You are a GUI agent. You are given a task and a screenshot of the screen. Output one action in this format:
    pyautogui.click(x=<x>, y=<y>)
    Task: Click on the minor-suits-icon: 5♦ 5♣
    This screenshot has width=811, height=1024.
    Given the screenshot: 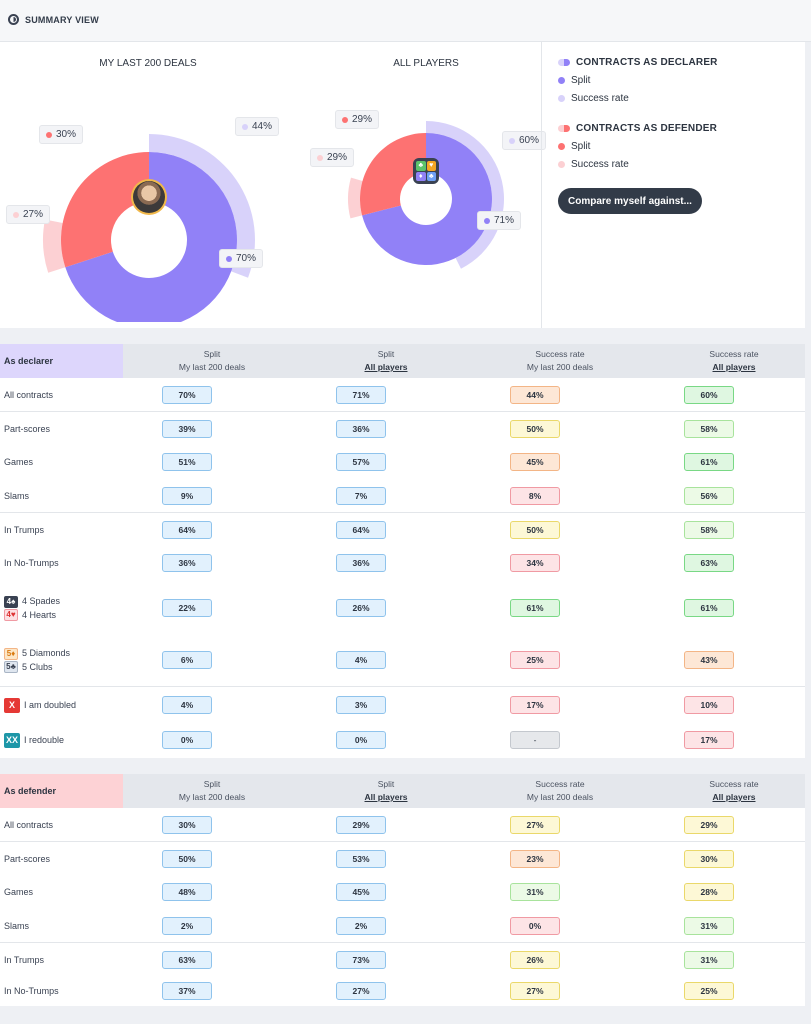 What is the action you would take?
    pyautogui.click(x=11, y=660)
    